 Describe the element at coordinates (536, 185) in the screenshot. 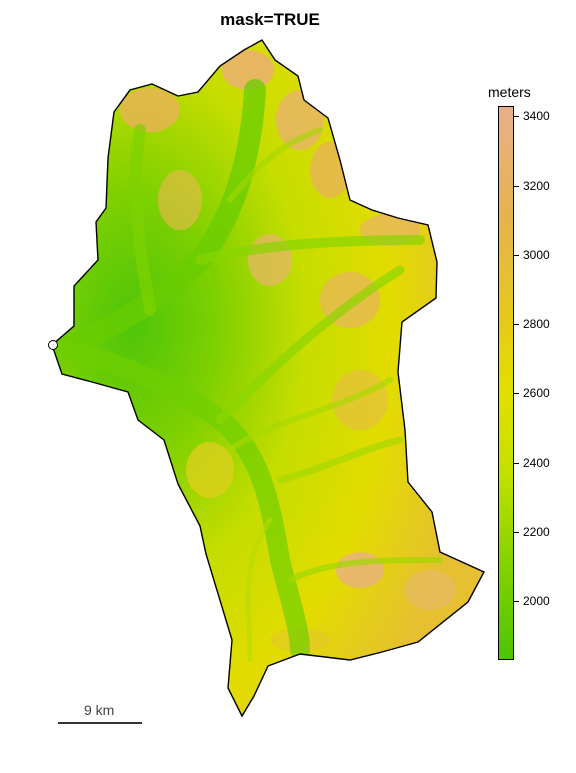

I see `legend-tick-label: 3200` at that location.